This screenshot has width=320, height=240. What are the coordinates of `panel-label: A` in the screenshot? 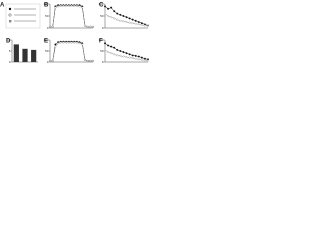 It's located at (2, 6).